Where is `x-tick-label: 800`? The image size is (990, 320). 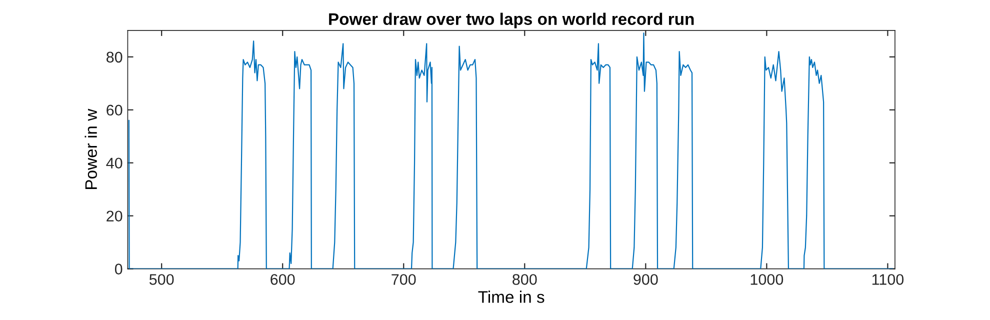
x-tick-label: 800 is located at coordinates (524, 279).